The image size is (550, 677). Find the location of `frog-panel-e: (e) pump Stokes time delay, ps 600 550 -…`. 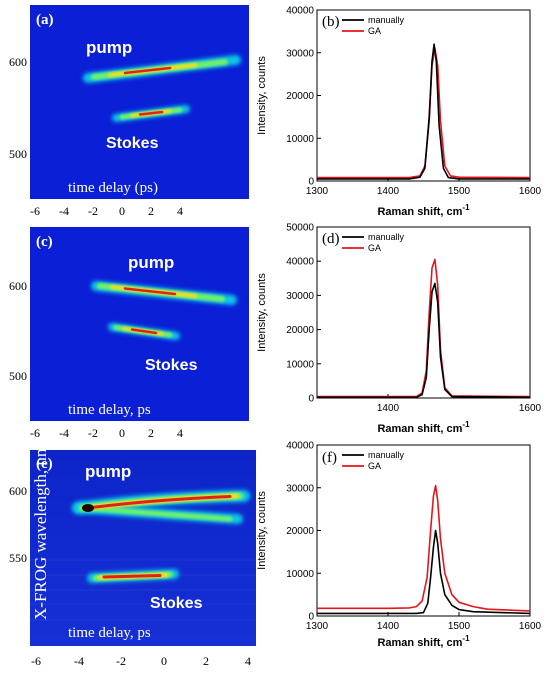

frog-panel-e: (e) pump Stokes time delay, ps 600 550 -… is located at coordinates (132, 559).